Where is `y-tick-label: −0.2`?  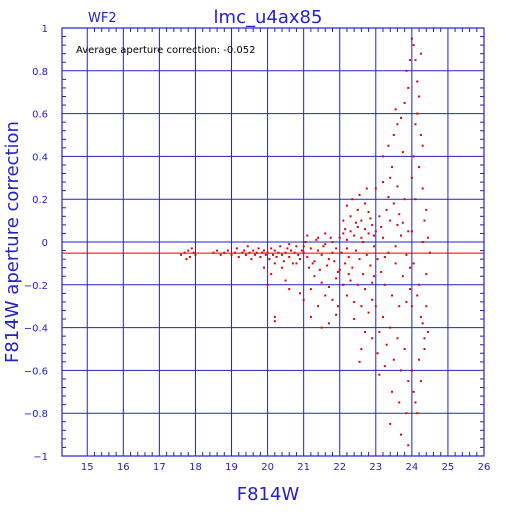 y-tick-label: −0.2 is located at coordinates (36, 286).